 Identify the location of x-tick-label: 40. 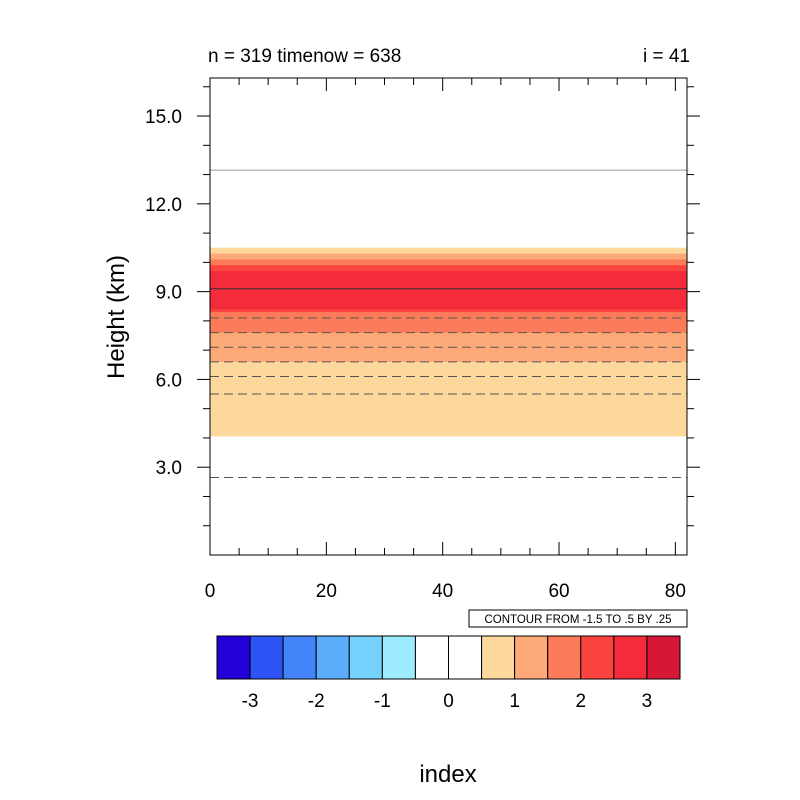
(442, 591).